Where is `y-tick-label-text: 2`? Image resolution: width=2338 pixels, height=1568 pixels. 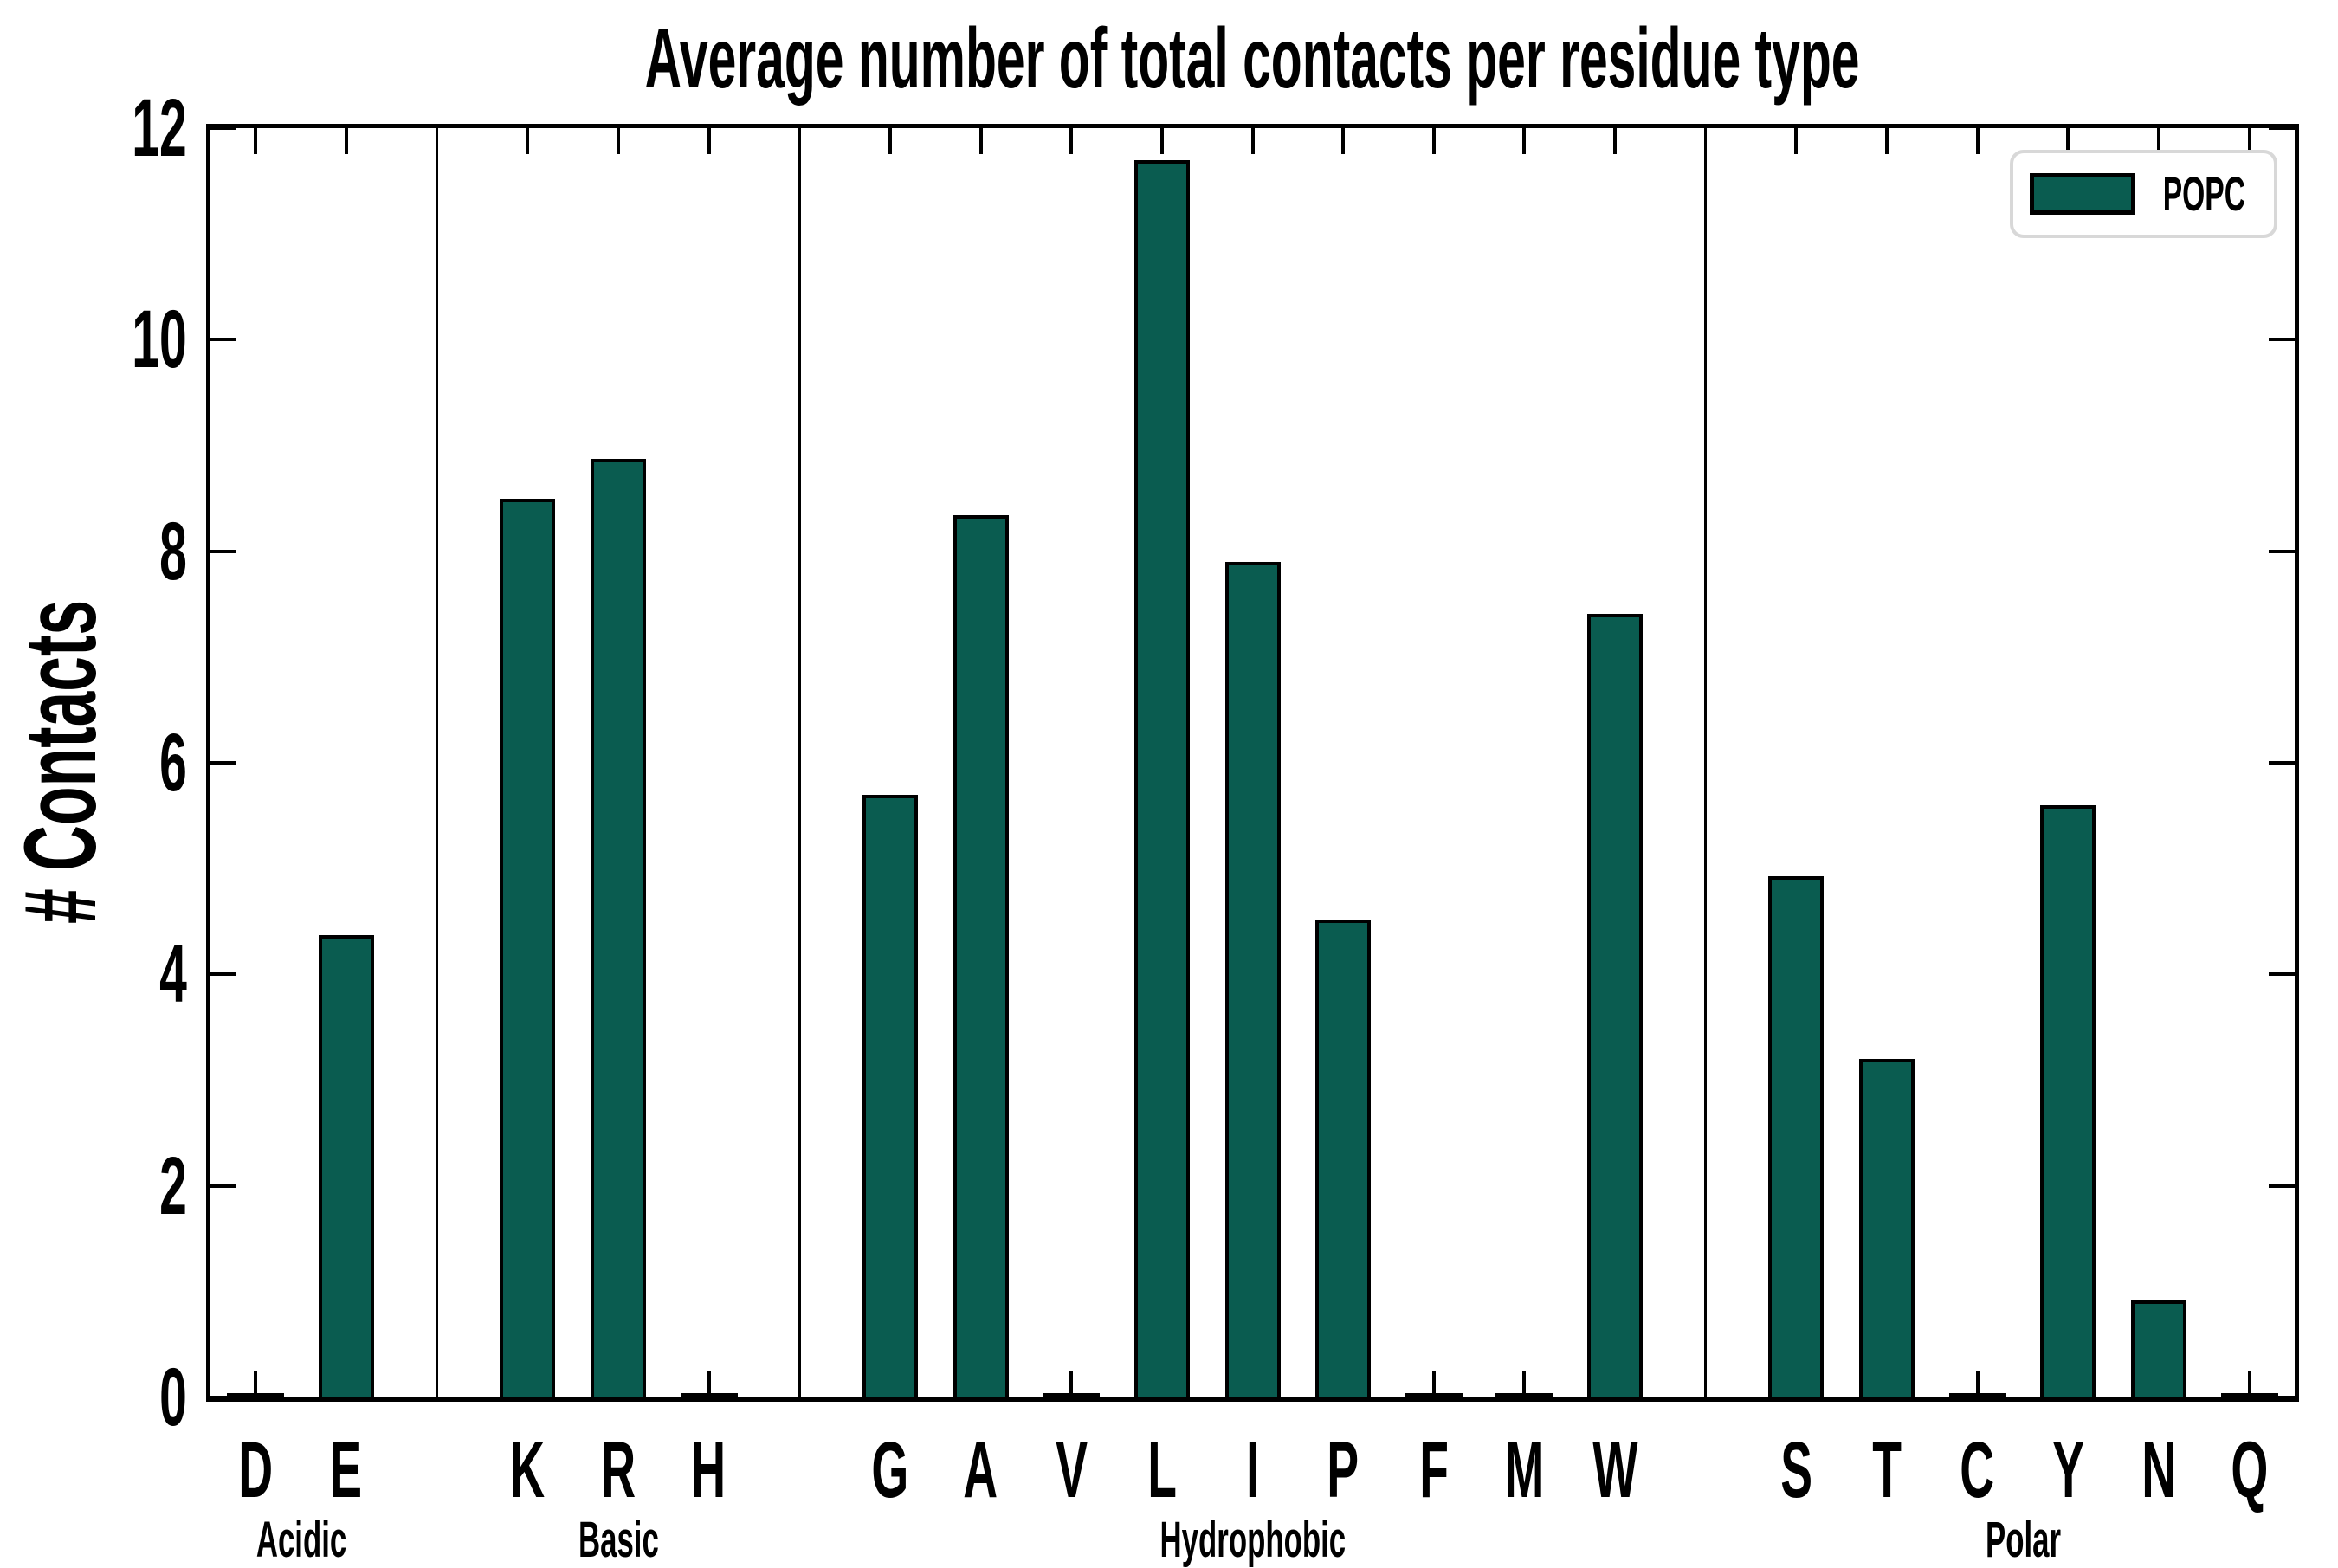 y-tick-label-text: 2 is located at coordinates (173, 1185).